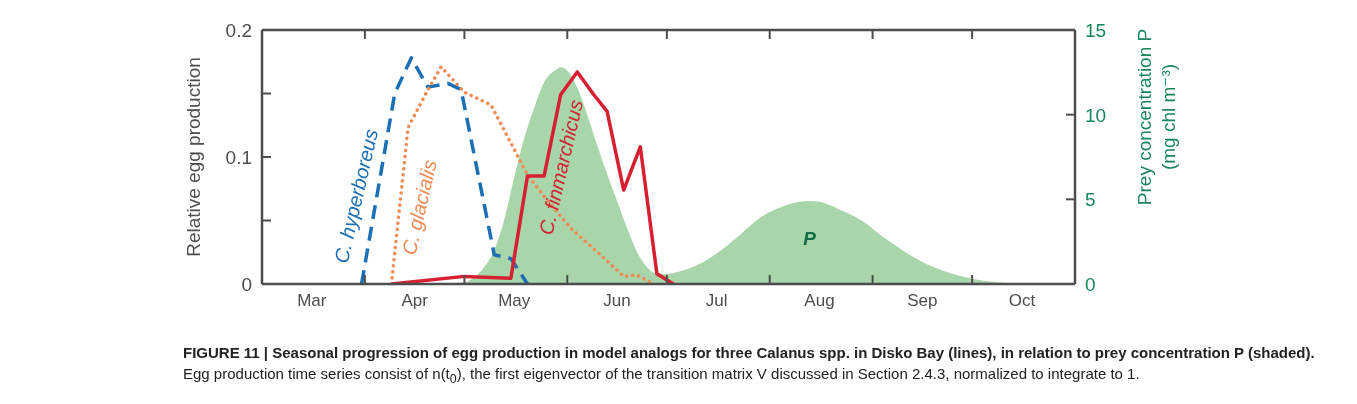 This screenshot has width=1357, height=404. Describe the element at coordinates (661, 375) in the screenshot. I see `text: Egg production time series consist of n(t$_{0}$), the first eigenvector of the transition matrix V discussed in Section 2.4.3, normalized to integrate to 1.` at that location.